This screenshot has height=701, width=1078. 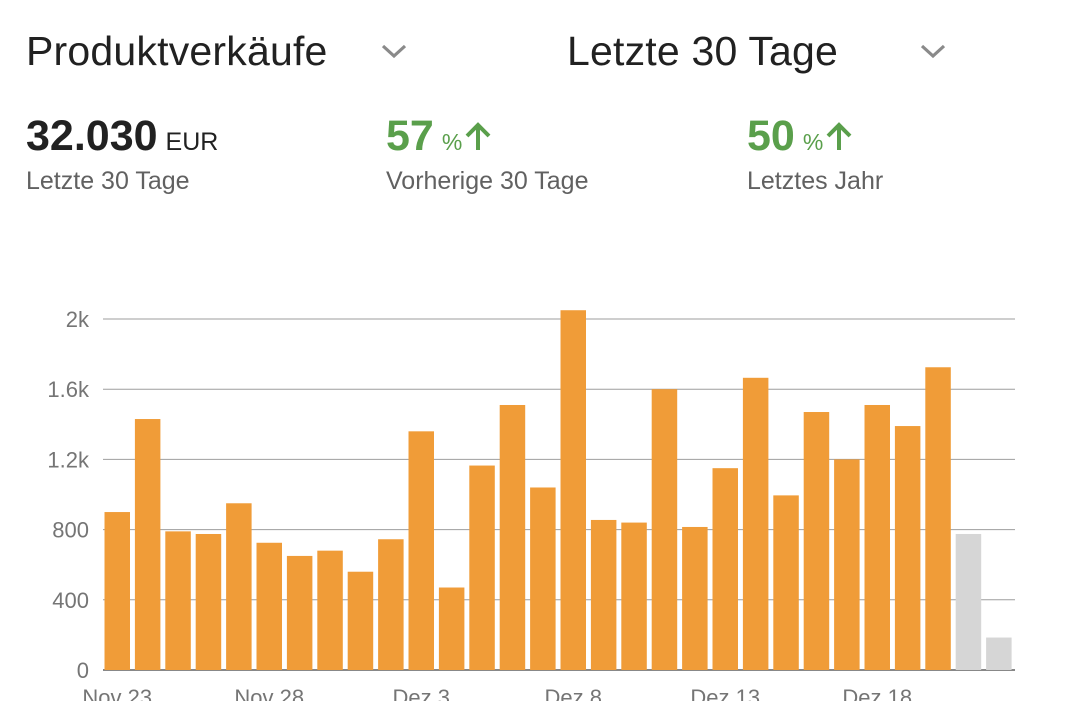 What do you see at coordinates (813, 142) in the screenshot?
I see `last-year-unit: %` at bounding box center [813, 142].